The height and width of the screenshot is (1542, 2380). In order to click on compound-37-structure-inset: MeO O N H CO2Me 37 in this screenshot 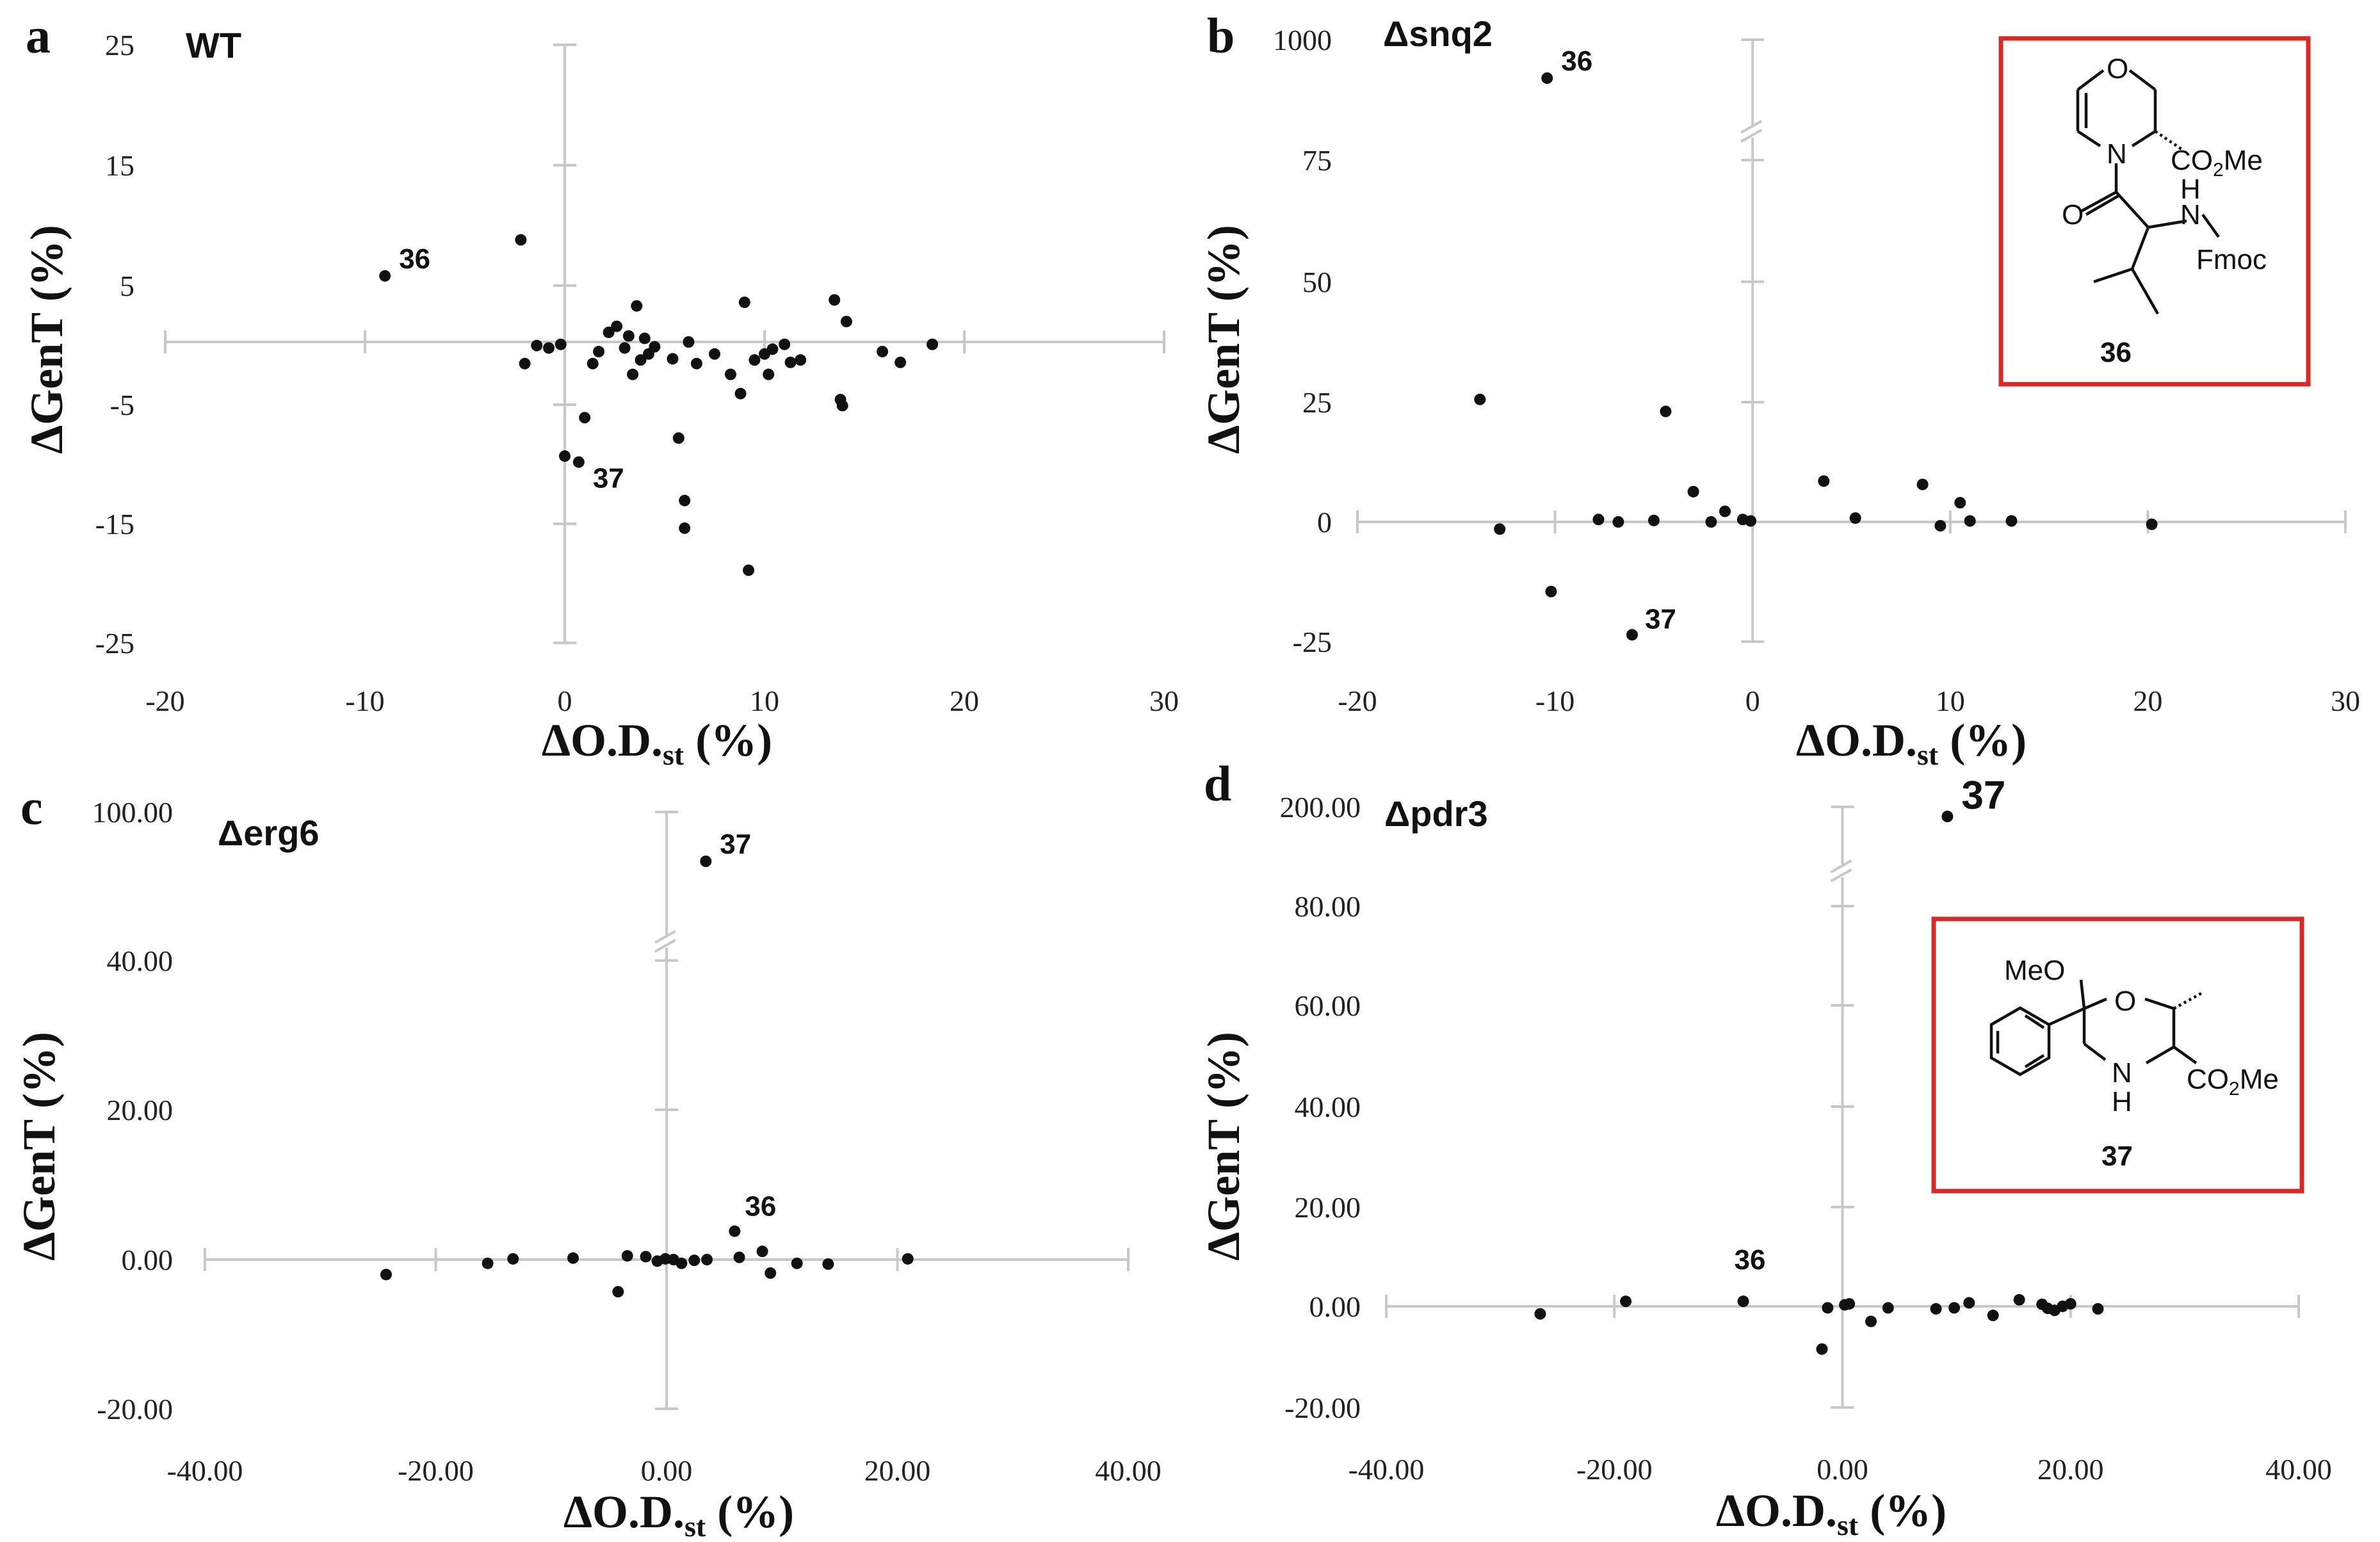, I will do `click(2117, 1055)`.